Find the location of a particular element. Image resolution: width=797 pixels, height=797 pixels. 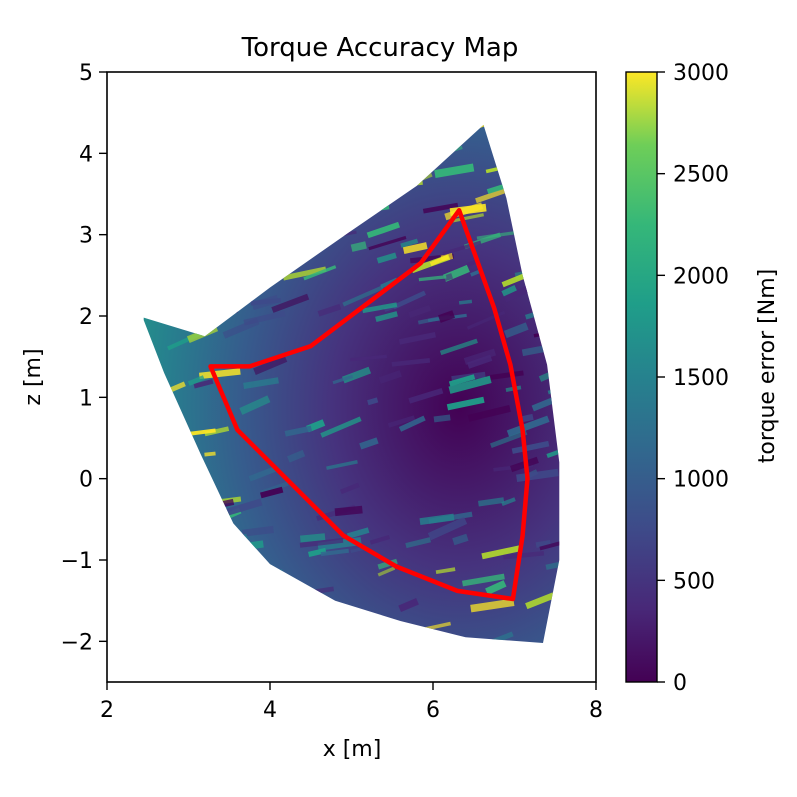

colorbar-tick-label: 3000 is located at coordinates (701, 73).